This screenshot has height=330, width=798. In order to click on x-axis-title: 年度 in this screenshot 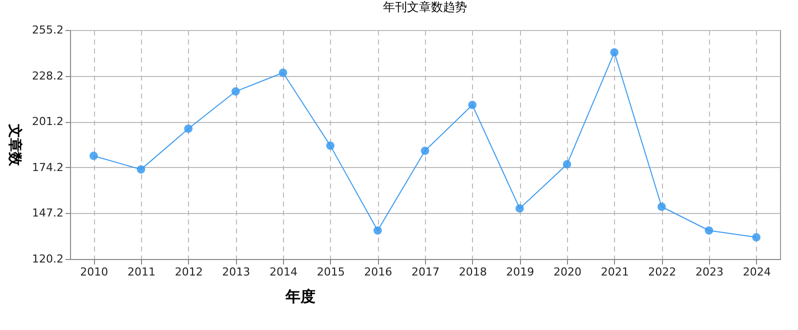, I will do `click(300, 297)`.